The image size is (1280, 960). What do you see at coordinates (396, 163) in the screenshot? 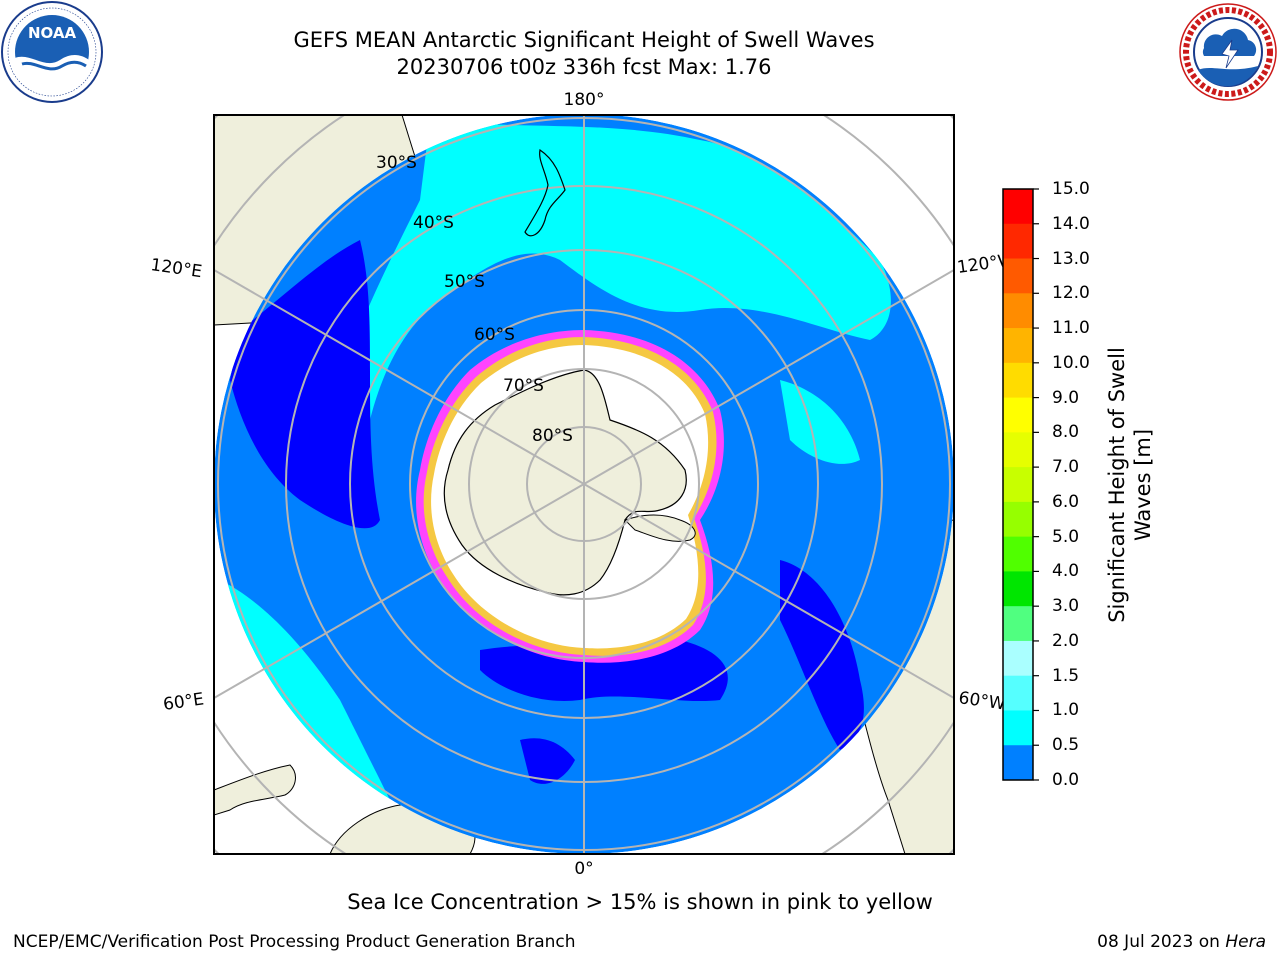
I see `lat-label-30s: 30°S` at bounding box center [396, 163].